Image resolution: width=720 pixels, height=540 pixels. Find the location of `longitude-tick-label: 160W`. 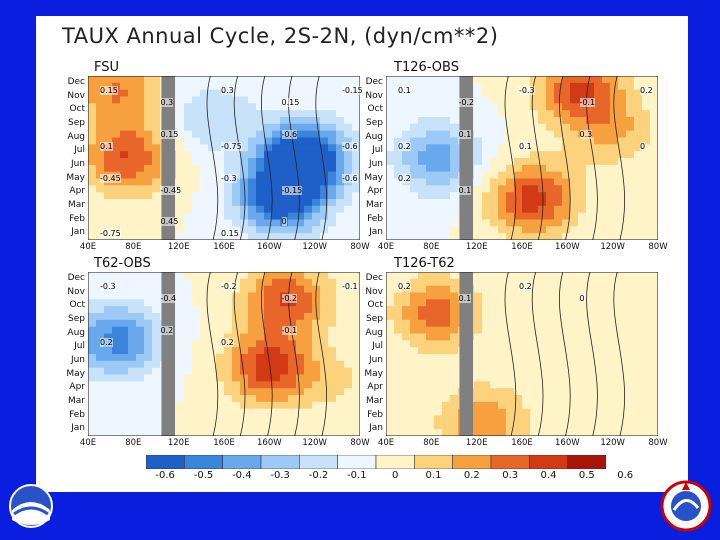

longitude-tick-label: 160W is located at coordinates (269, 443).